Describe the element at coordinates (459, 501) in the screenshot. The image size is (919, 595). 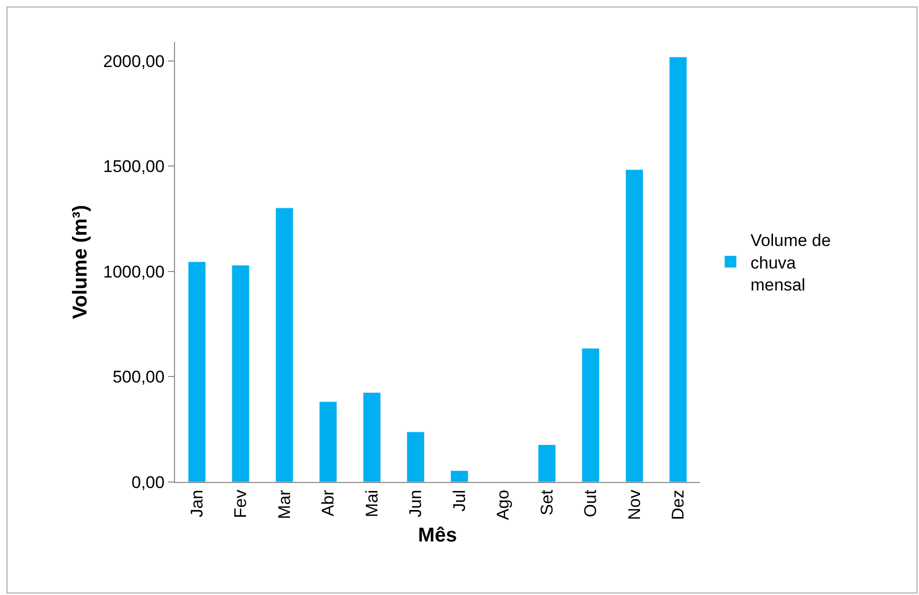
I see `x-tick-label: Jul` at that location.